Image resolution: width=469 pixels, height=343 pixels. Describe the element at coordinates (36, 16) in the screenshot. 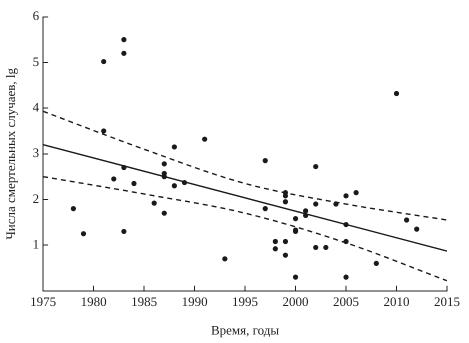

I see `y-tick-label: 6` at that location.